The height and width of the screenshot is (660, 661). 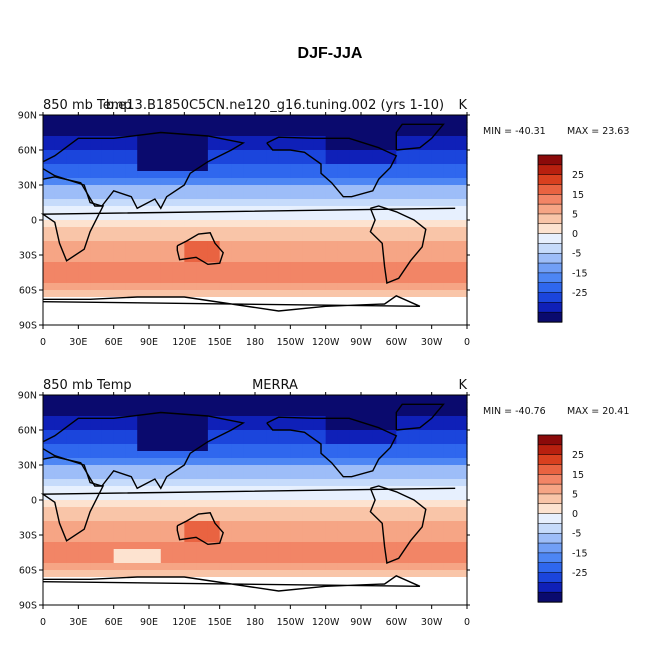 I want to click on x-tick-label: 30E, so click(x=78, y=342).